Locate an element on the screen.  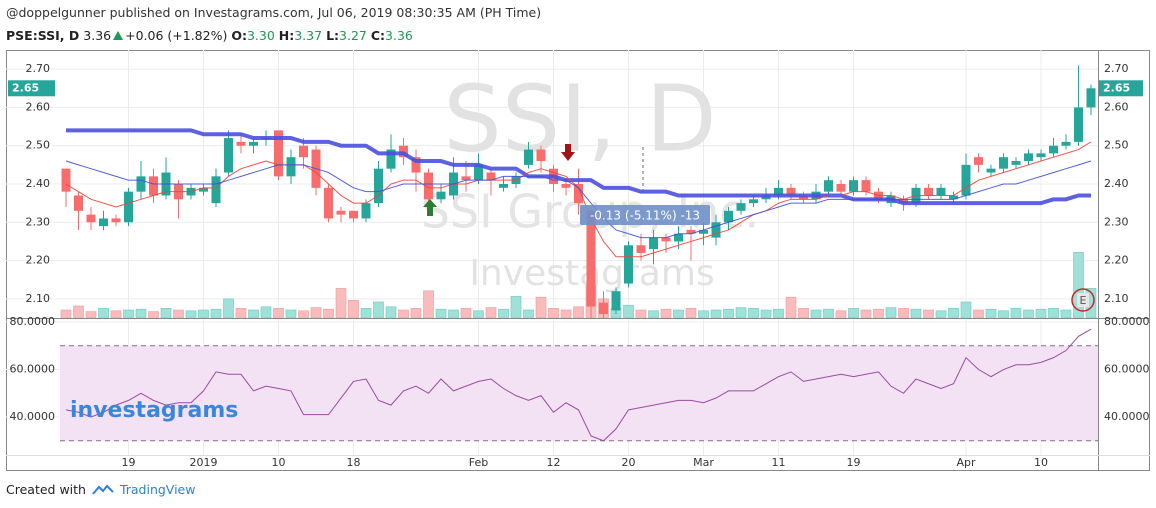
x-tick-label: 20 is located at coordinates (629, 462).